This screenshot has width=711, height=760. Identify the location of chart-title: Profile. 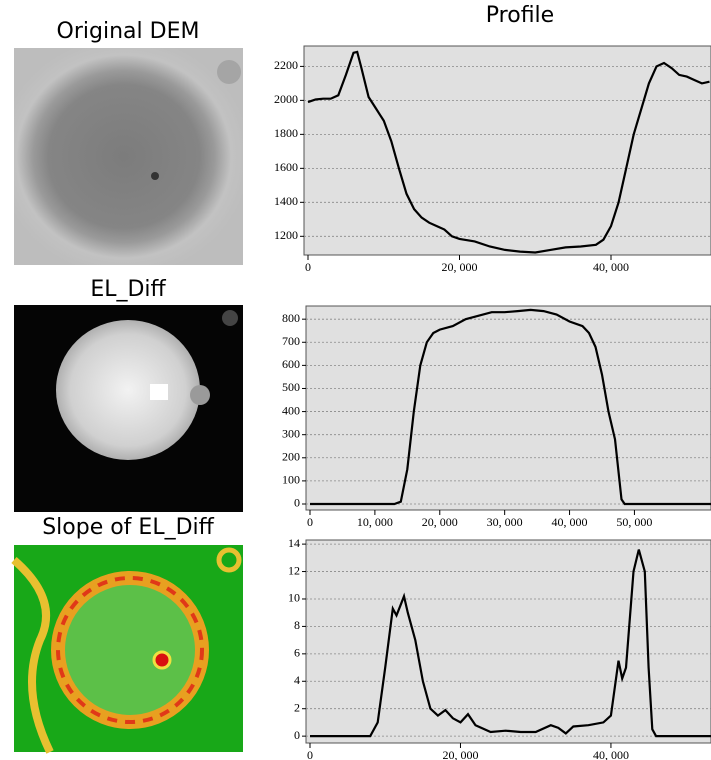
(520, 15).